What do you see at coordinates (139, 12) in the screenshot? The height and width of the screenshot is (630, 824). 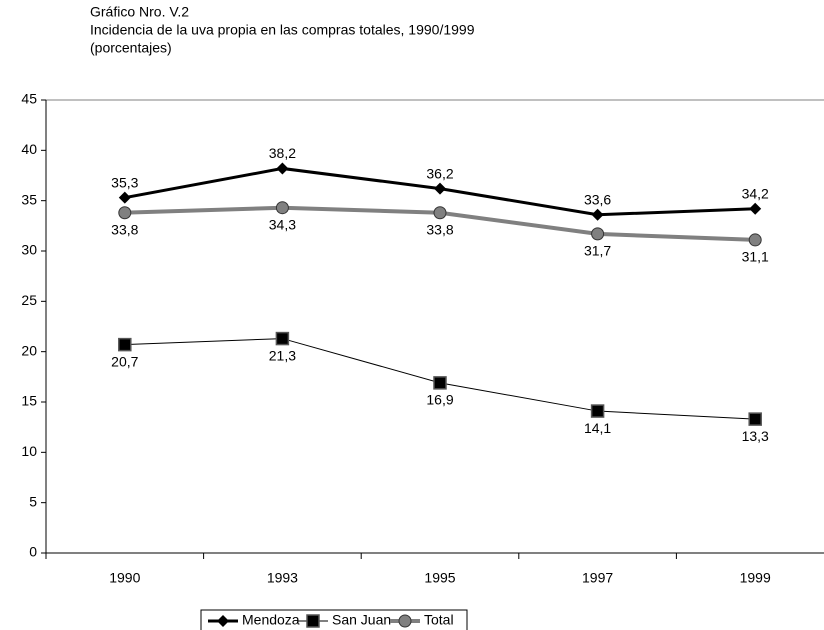 I see `chart-title: Gráfico Nro. V.2` at bounding box center [139, 12].